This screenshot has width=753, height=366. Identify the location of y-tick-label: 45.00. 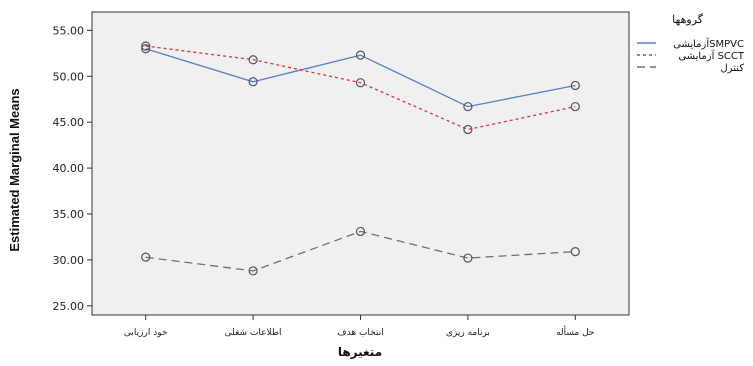
(69, 122).